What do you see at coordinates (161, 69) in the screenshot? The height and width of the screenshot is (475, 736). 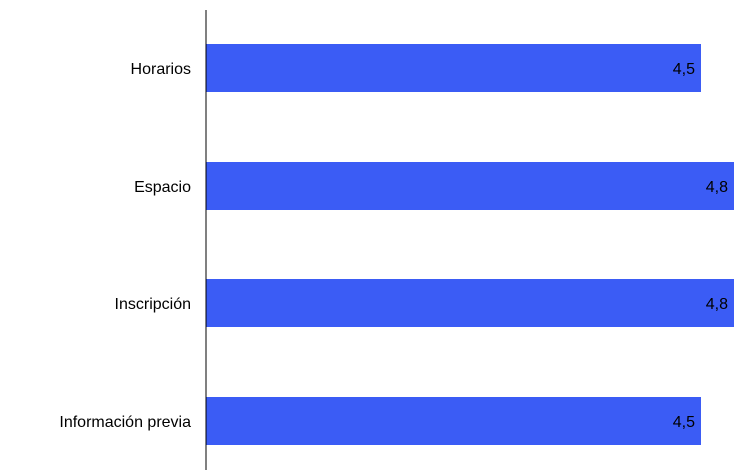 I see `category-label-0: Horarios` at bounding box center [161, 69].